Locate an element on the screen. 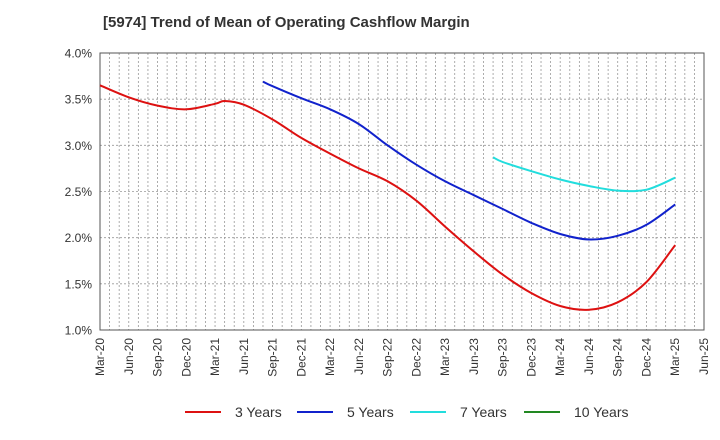  legend-item-7-years: 7 Years is located at coordinates (458, 412).